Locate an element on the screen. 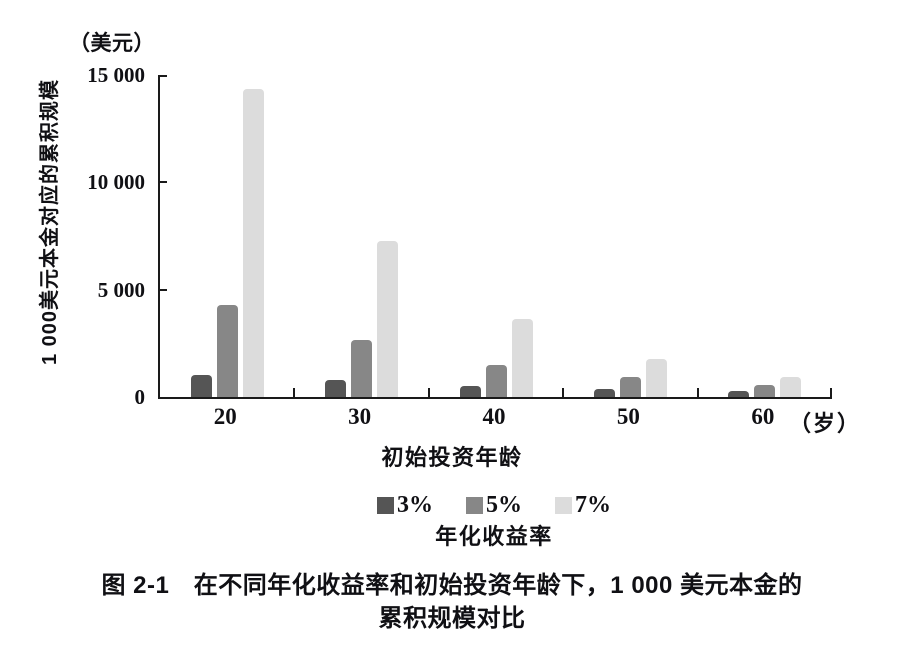 The width and height of the screenshot is (904, 652). y-tick-label-10000: 10 000 is located at coordinates (116, 182).